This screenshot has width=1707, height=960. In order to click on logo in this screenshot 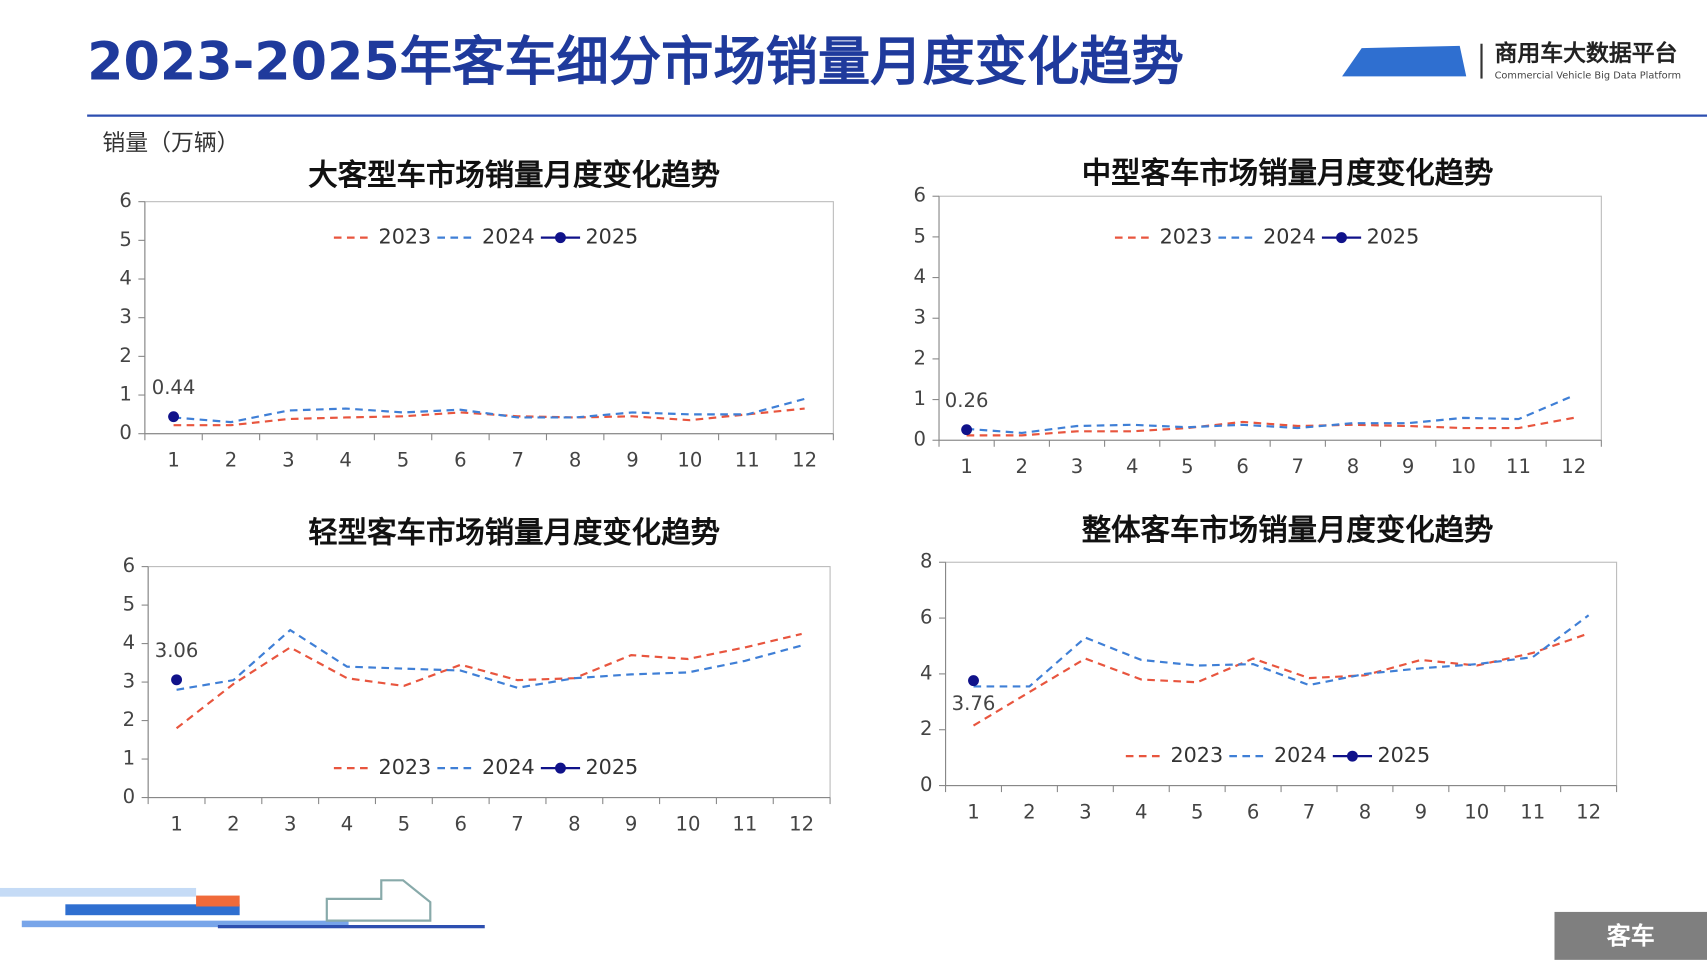, I will do `click(1412, 61)`.